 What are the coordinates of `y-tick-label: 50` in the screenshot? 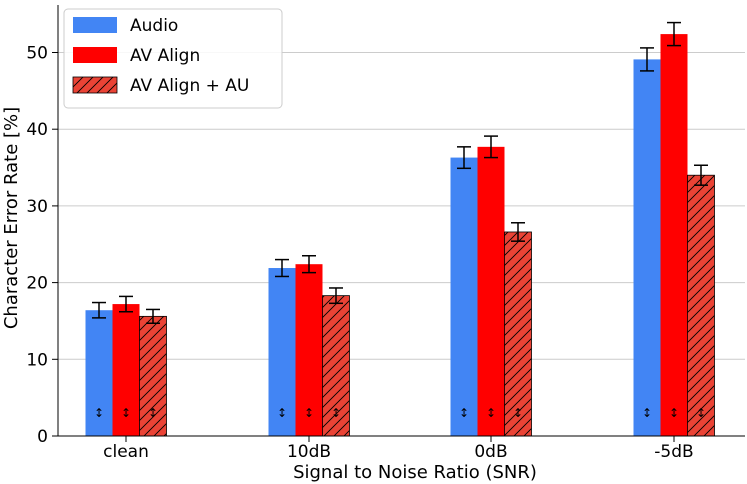 It's located at (37, 54).